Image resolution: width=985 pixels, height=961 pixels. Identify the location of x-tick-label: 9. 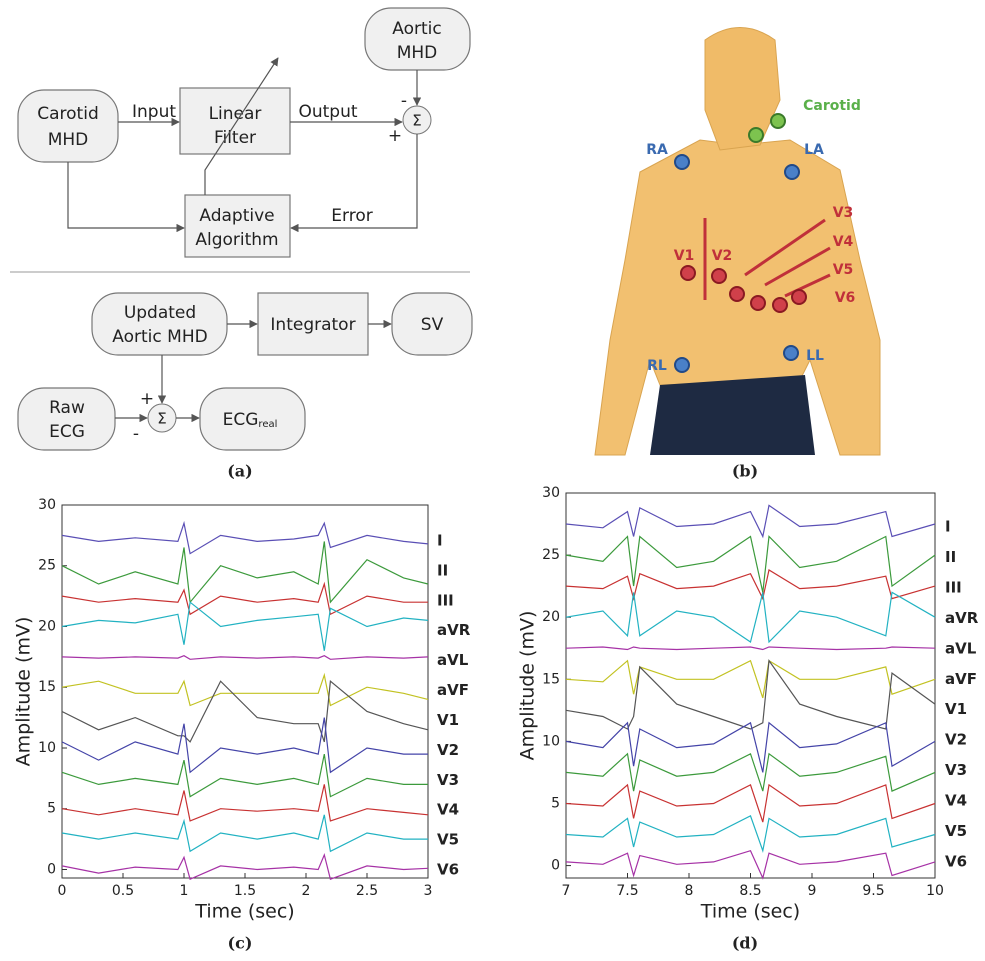
(812, 891).